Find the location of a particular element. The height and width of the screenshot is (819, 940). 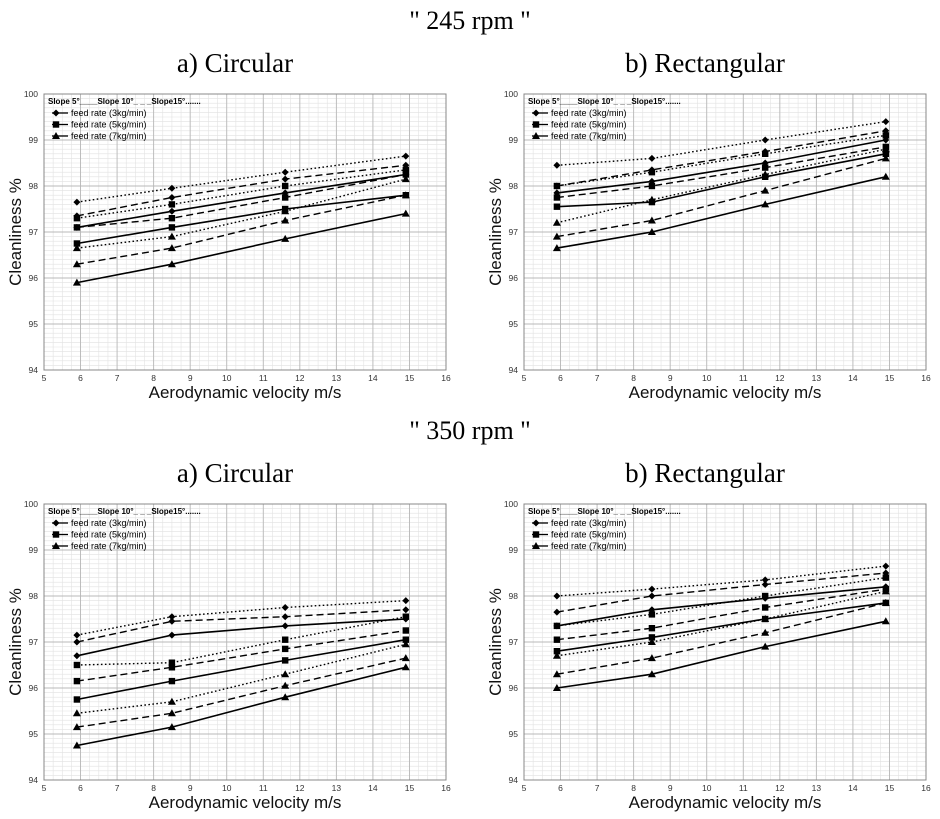

x-tick-label: 10 is located at coordinates (707, 788).